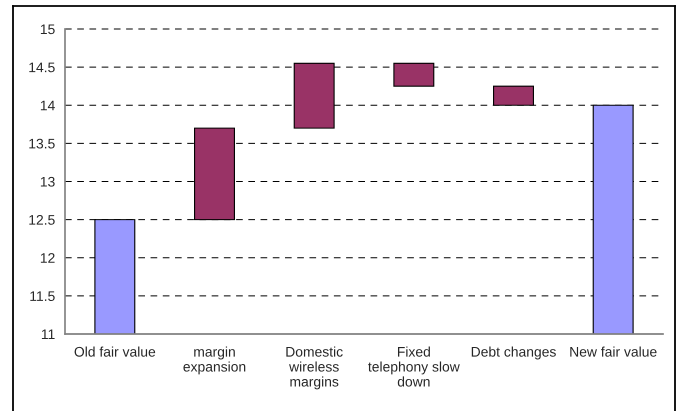 Image resolution: width=680 pixels, height=411 pixels. What do you see at coordinates (47, 105) in the screenshot?
I see `y-tick-label: 14` at bounding box center [47, 105].